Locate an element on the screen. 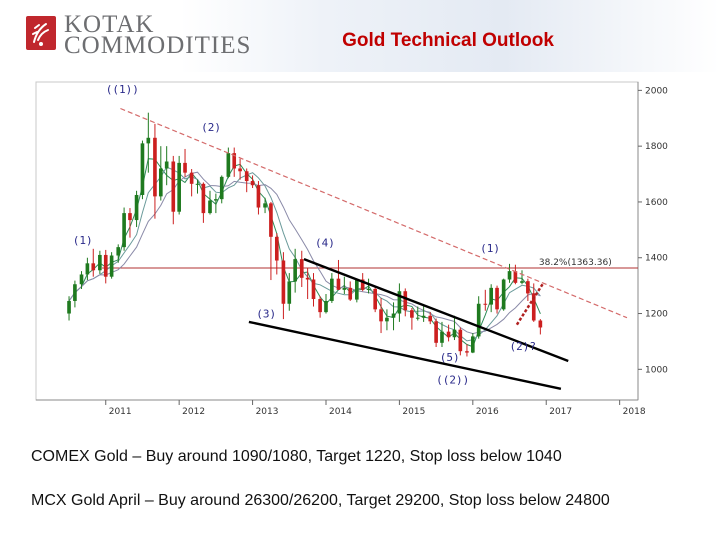  x-tick-label: 2018 is located at coordinates (634, 412).